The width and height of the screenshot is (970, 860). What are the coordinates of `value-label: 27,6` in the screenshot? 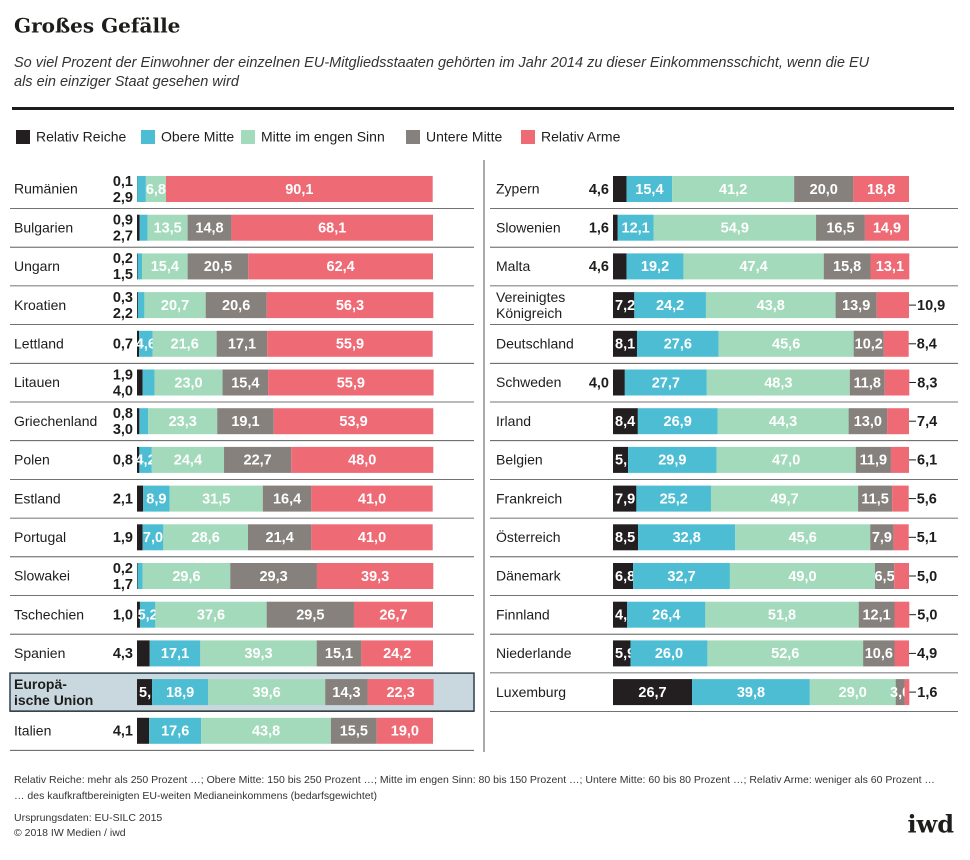 It's located at (678, 345).